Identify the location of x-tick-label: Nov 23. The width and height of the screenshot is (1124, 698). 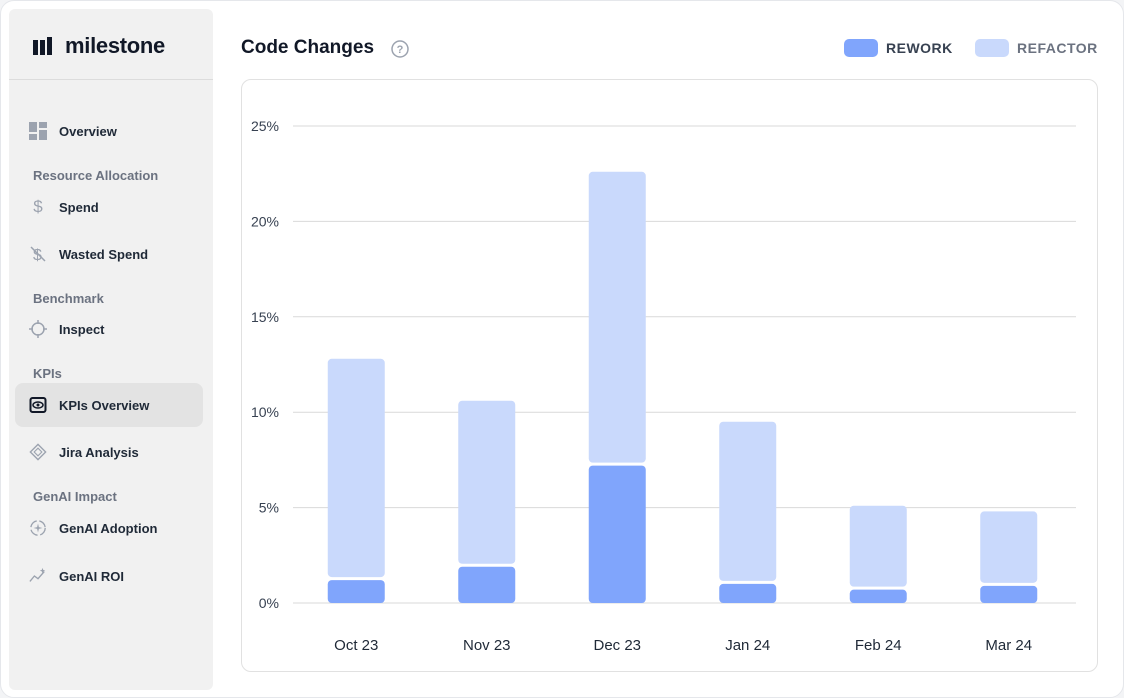
(487, 645).